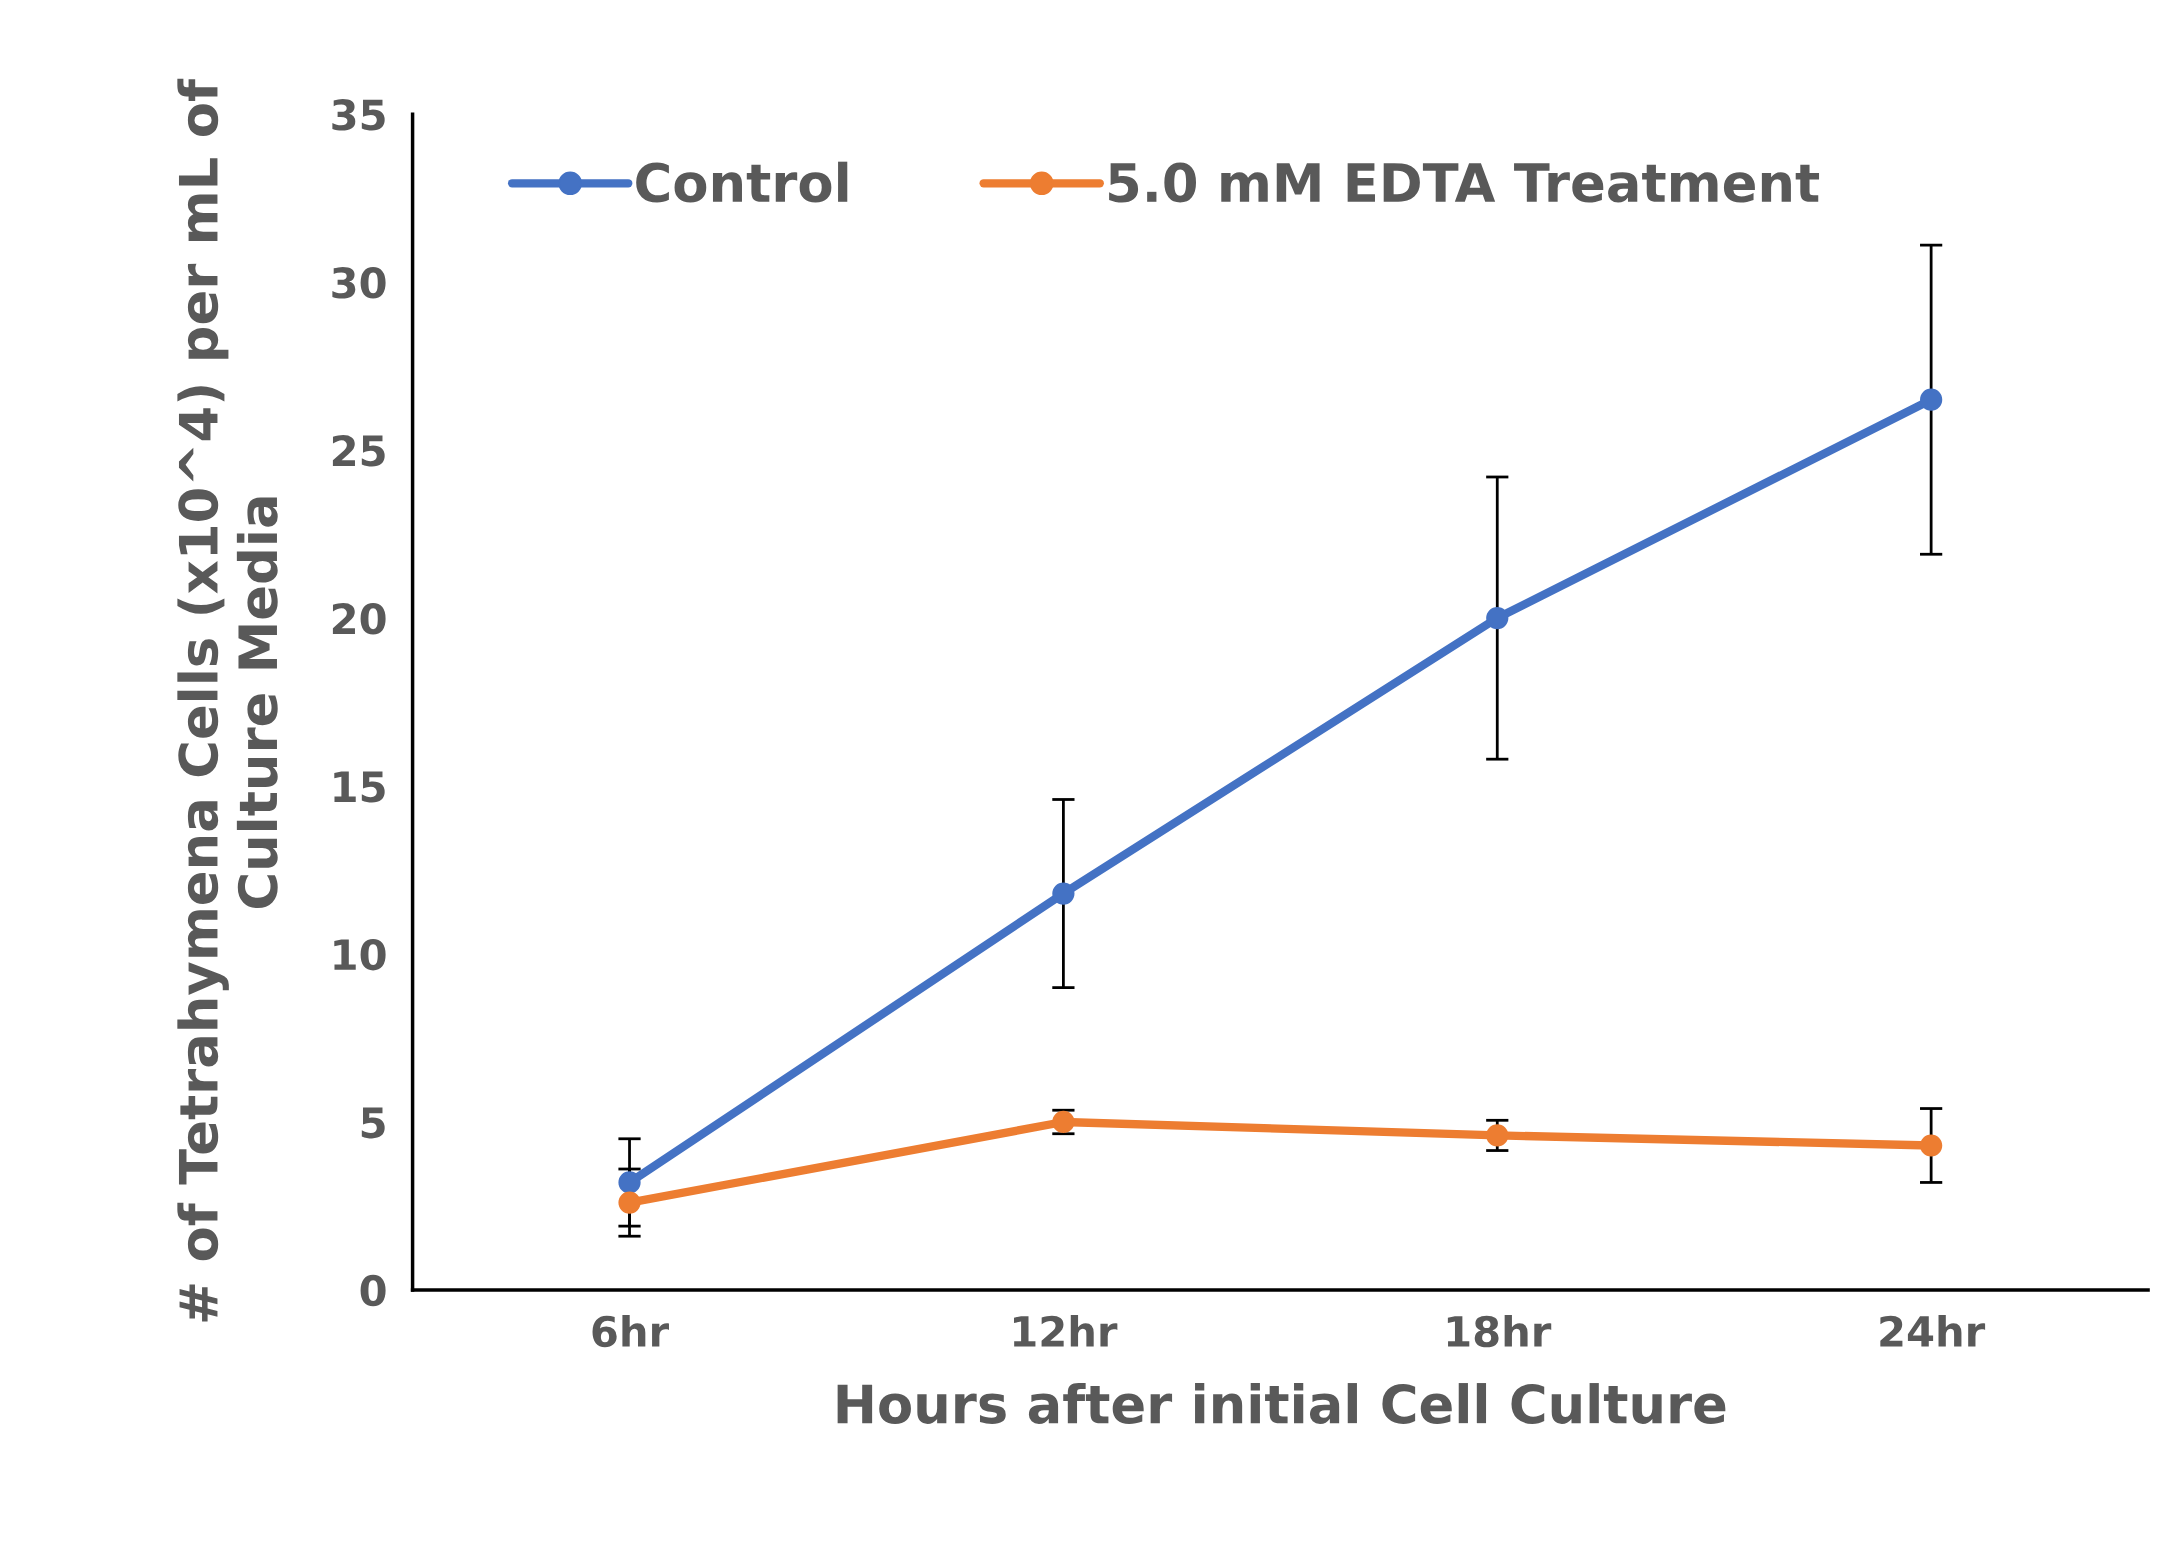  What do you see at coordinates (1281, 1403) in the screenshot?
I see `x-axis-title: Hours after initial Cell Culture` at bounding box center [1281, 1403].